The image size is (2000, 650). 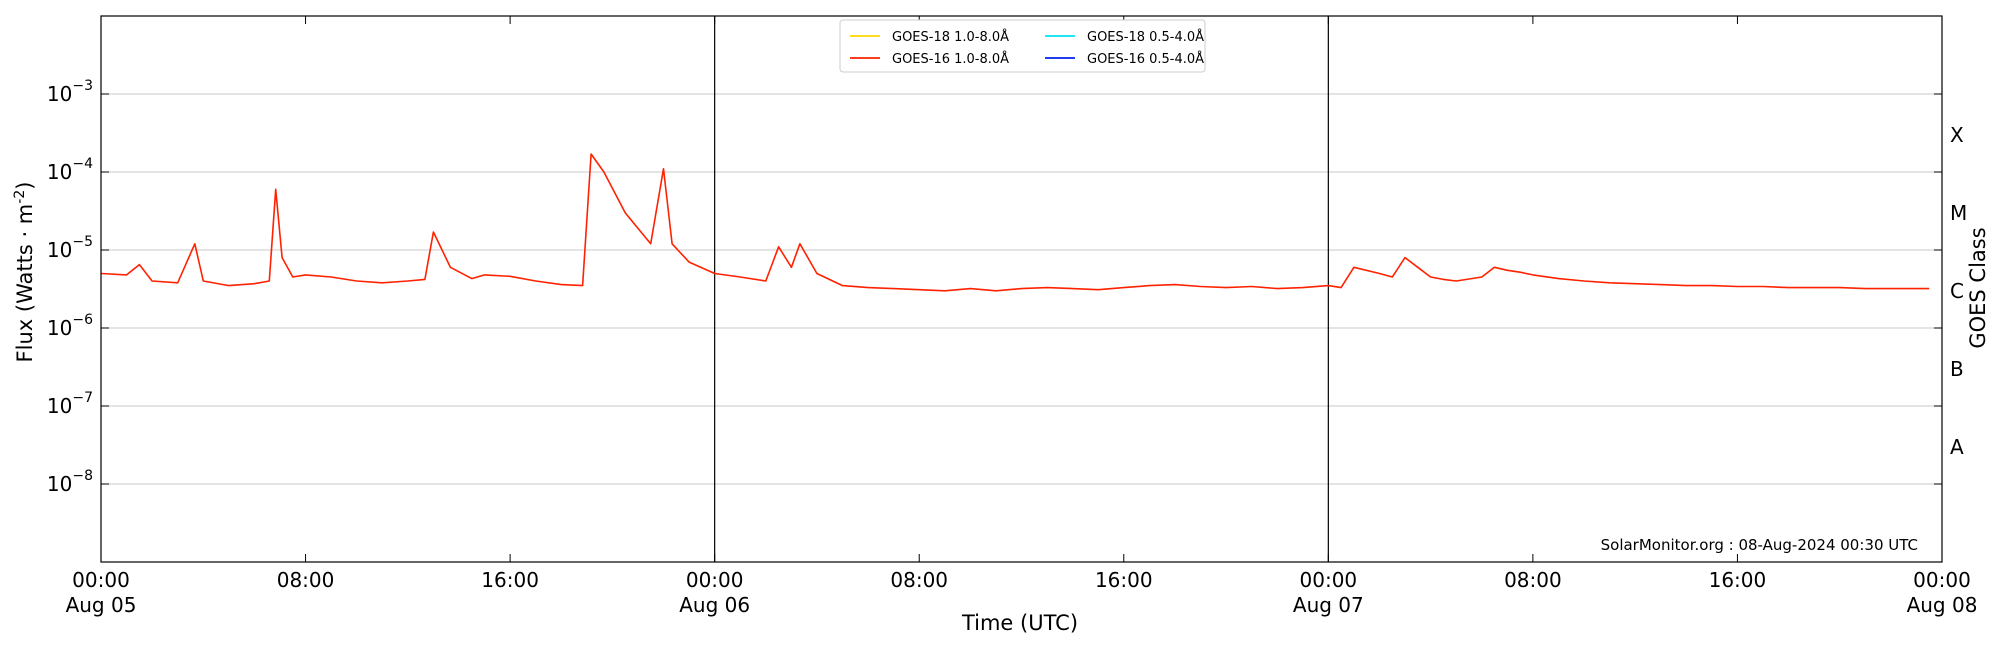 What do you see at coordinates (20, 197) in the screenshot?
I see `y-axis-title-exponent: -2` at bounding box center [20, 197].